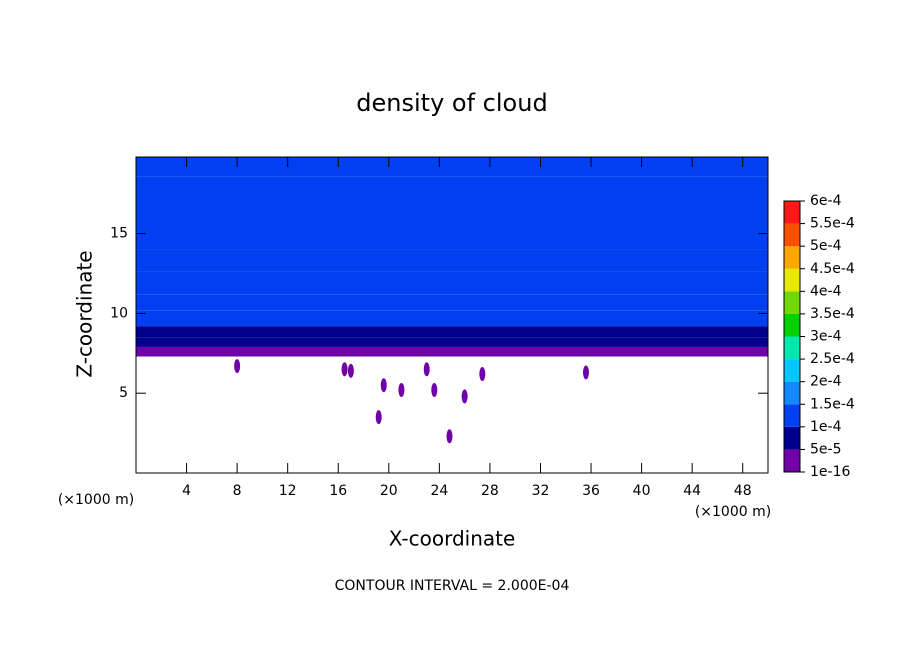 Image resolution: width=904 pixels, height=654 pixels. What do you see at coordinates (832, 404) in the screenshot?
I see `colorbar-label: 1.5e-4` at bounding box center [832, 404].